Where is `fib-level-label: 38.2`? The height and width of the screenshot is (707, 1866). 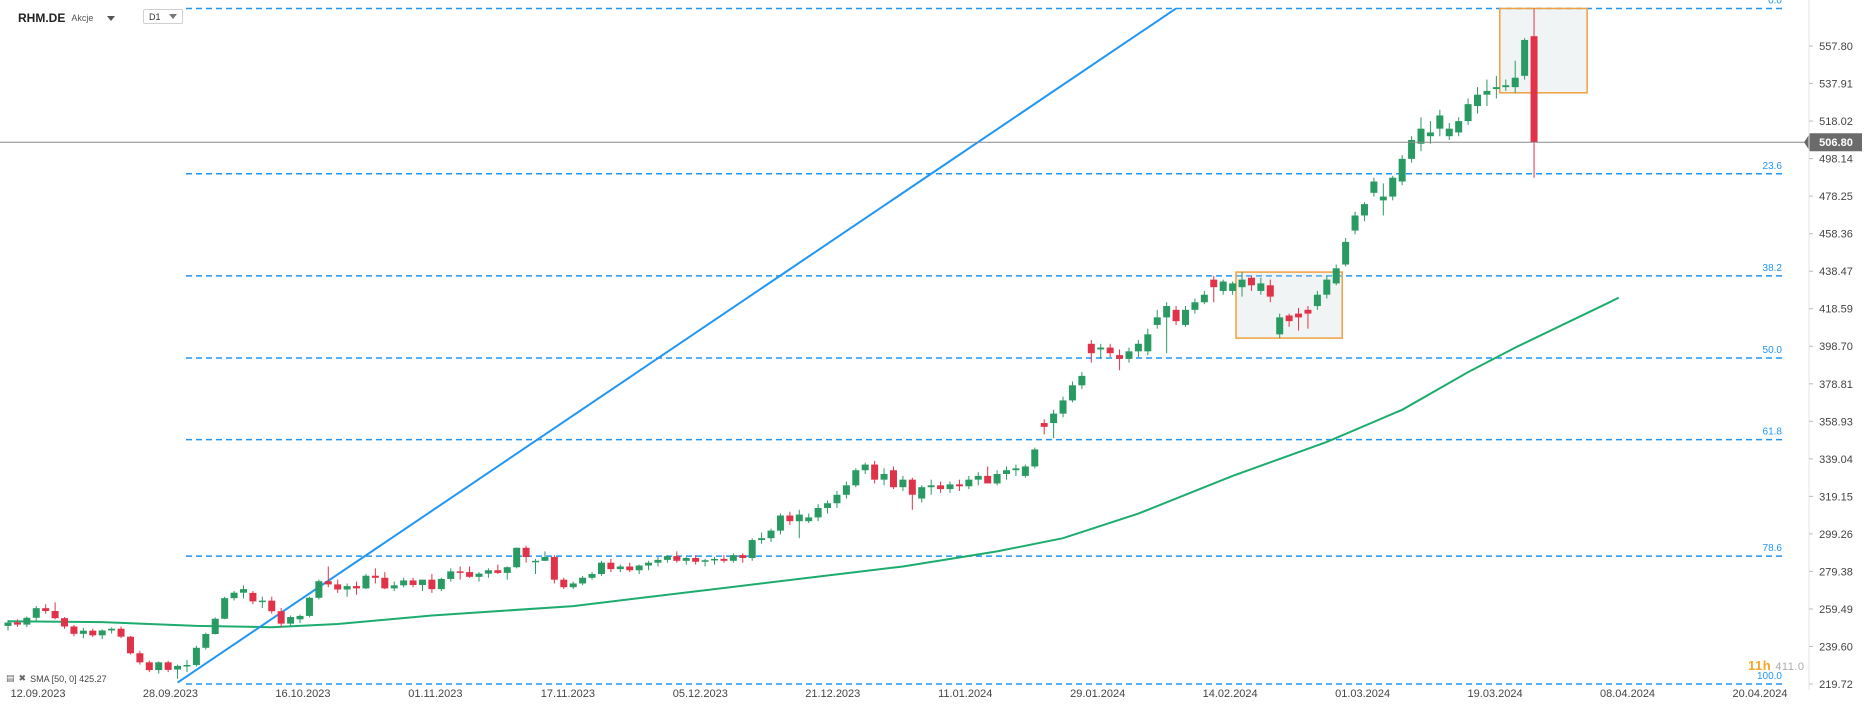 fib-level-label: 38.2 is located at coordinates (1773, 268).